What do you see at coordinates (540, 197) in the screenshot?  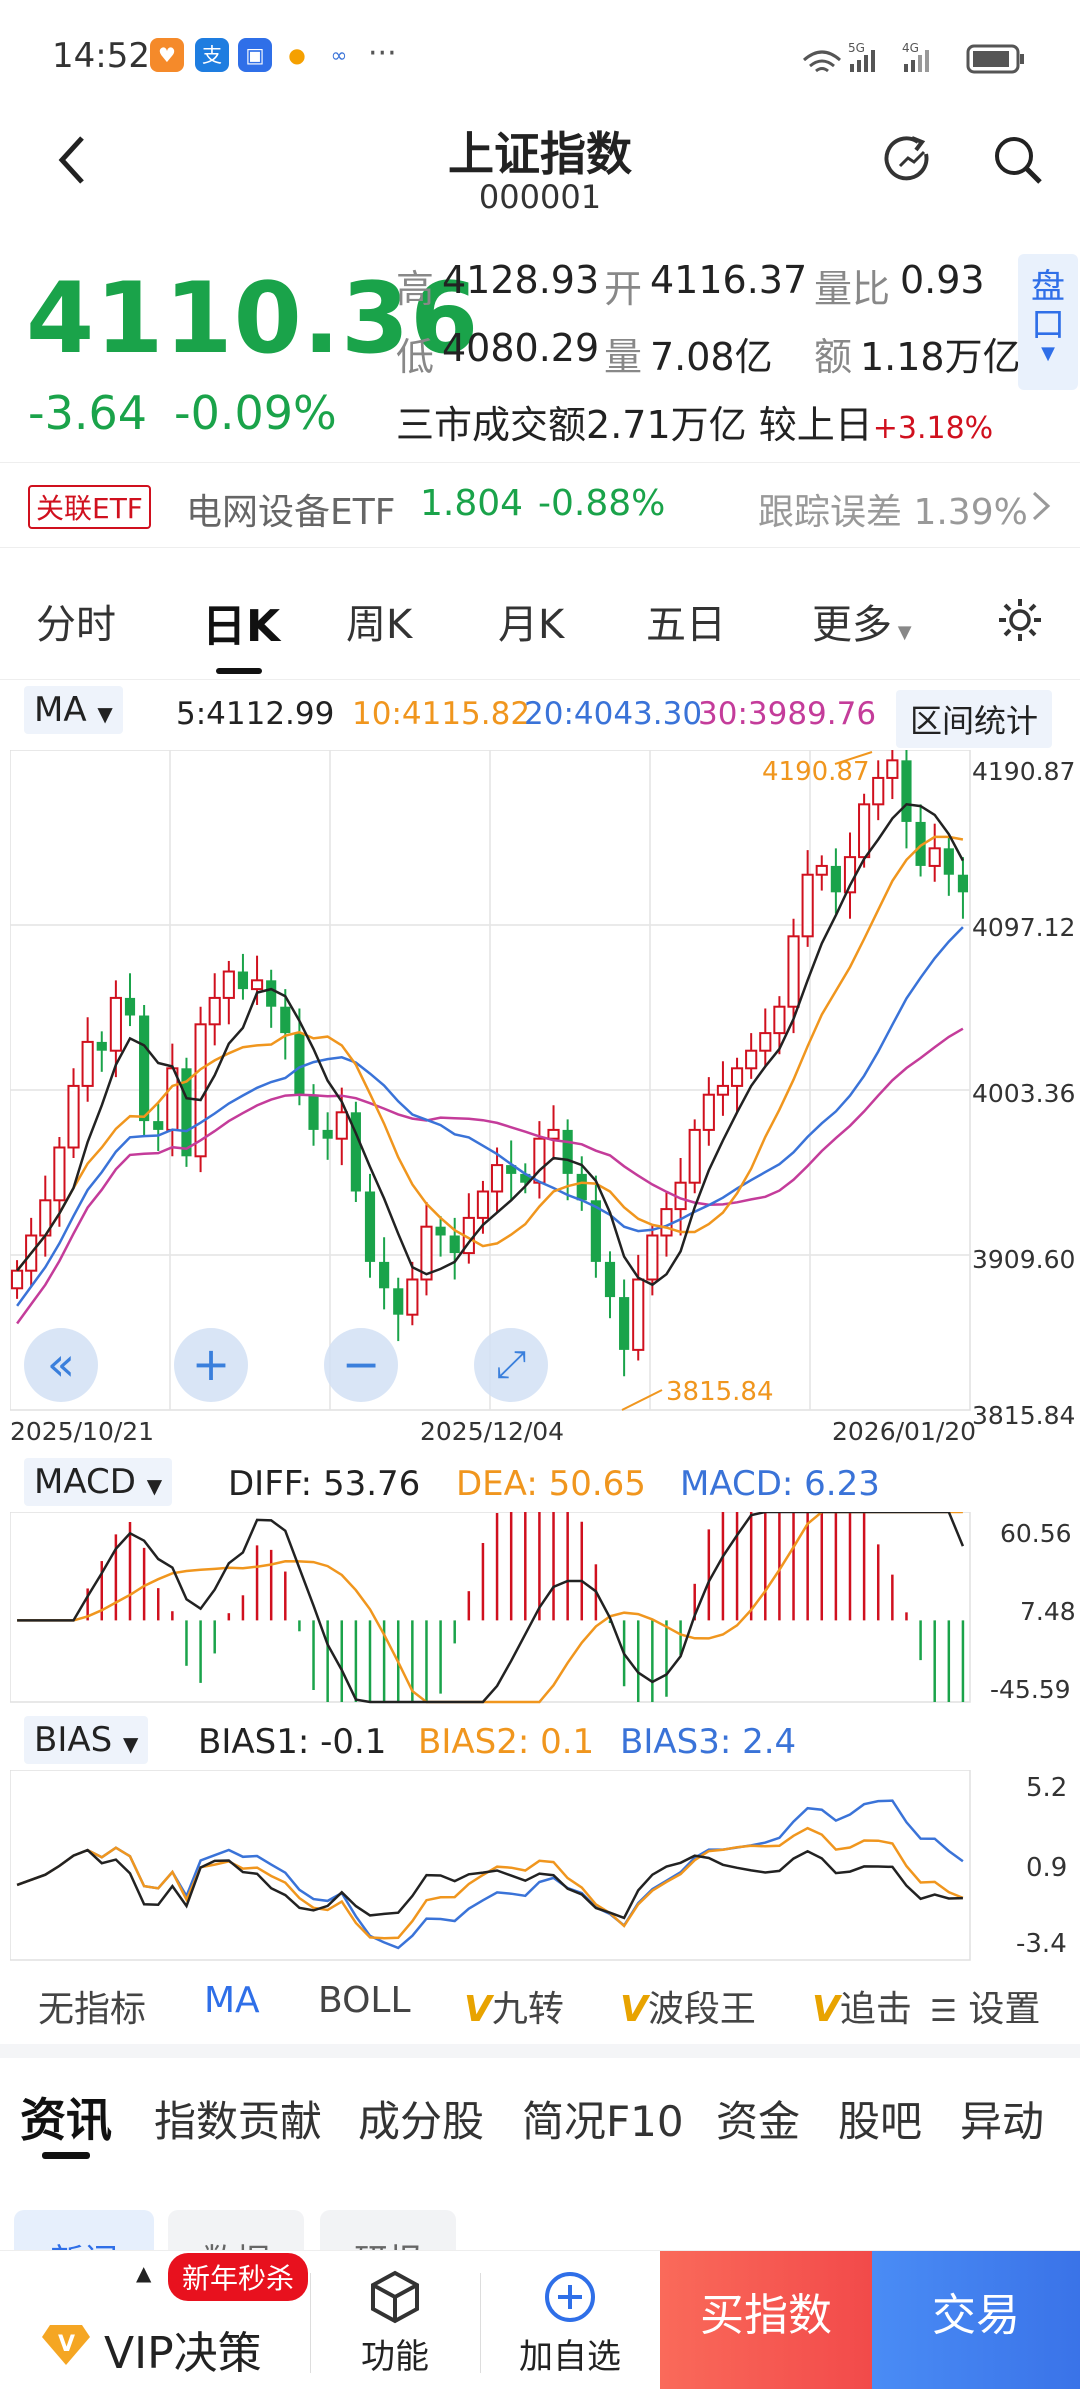 I see `stock-code: 000001` at bounding box center [540, 197].